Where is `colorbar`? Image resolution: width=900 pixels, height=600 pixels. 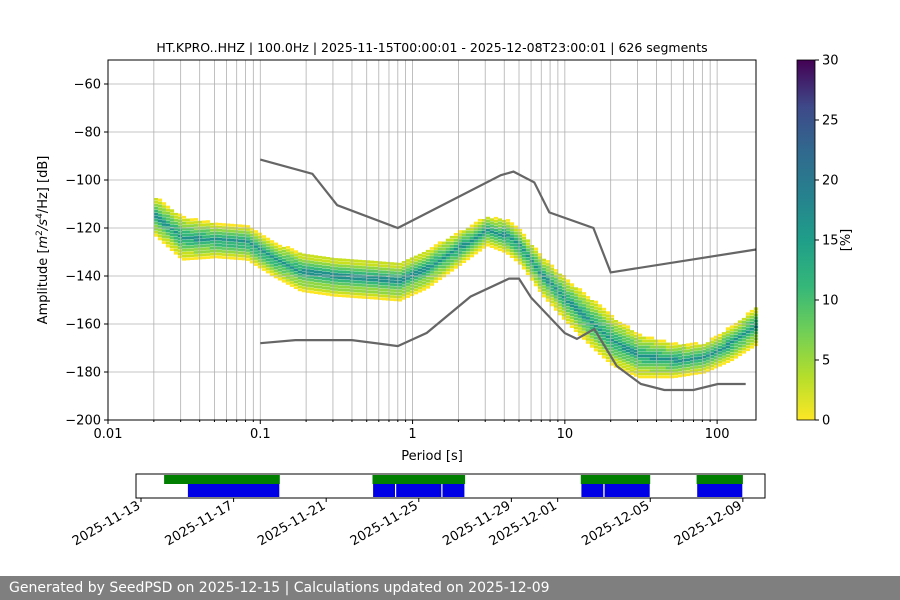 colorbar is located at coordinates (806, 240).